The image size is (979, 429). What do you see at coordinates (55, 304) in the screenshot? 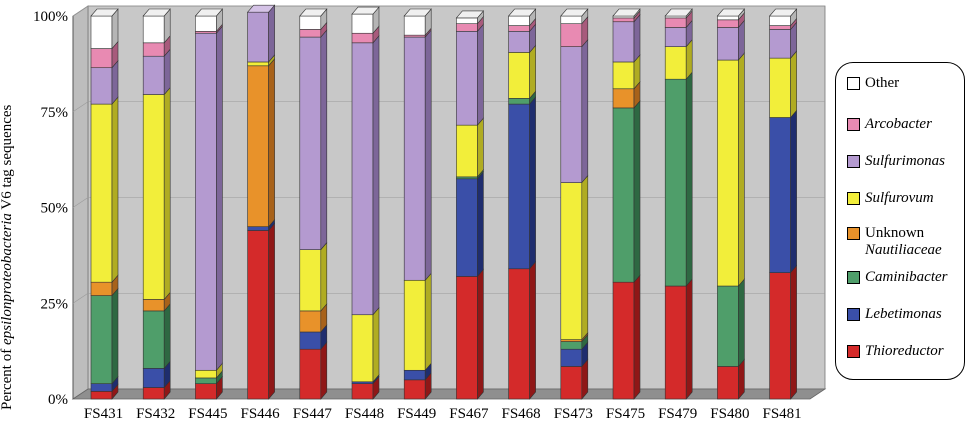
I see `y-tick-label: 25%` at bounding box center [55, 304].